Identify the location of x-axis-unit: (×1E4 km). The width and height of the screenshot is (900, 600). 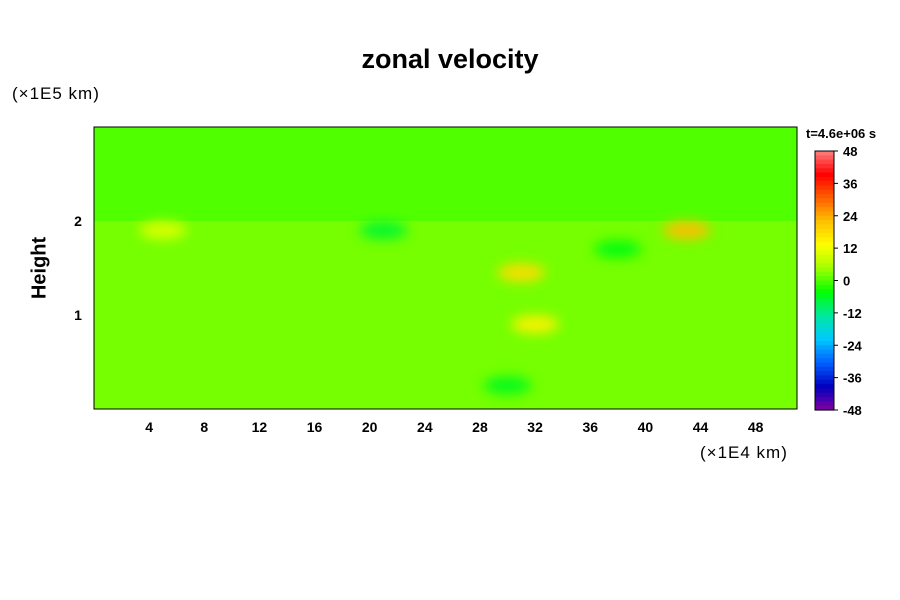
(744, 452).